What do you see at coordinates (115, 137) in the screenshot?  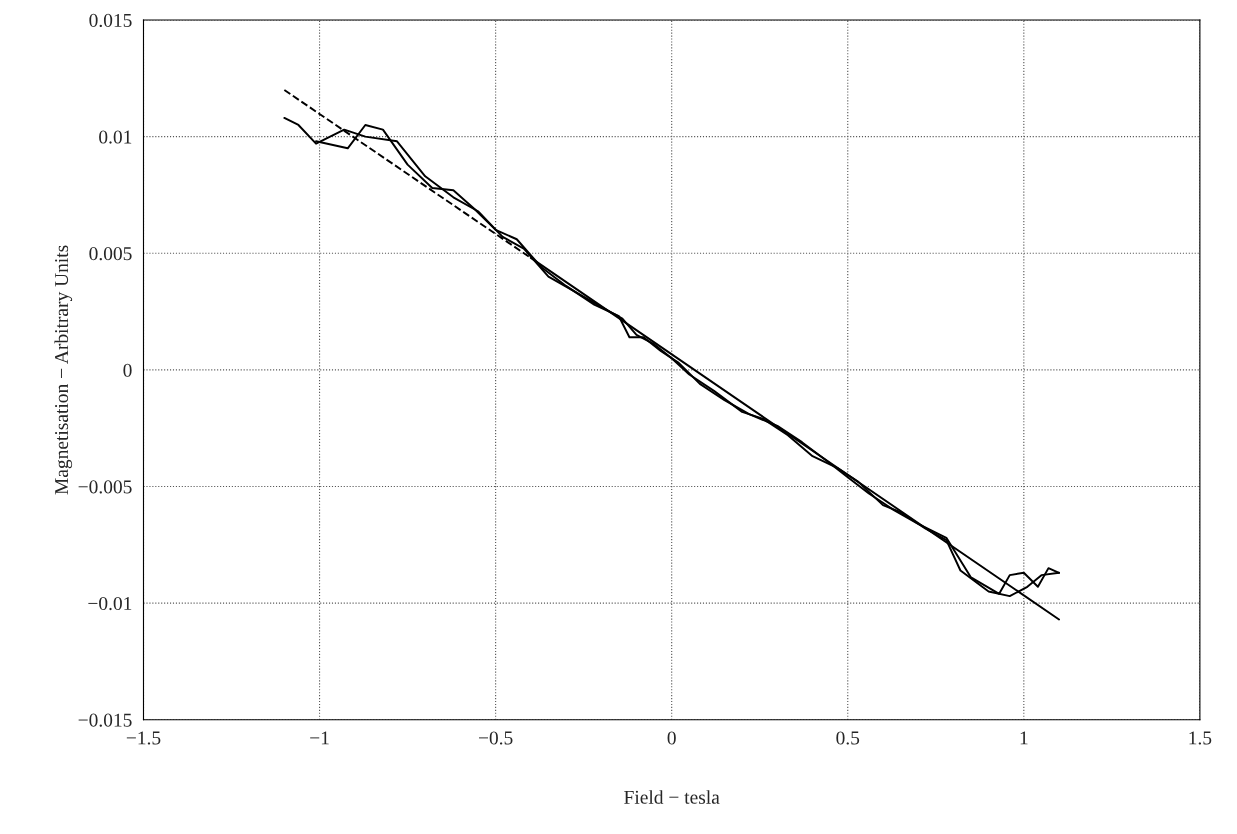 I see `y-tick-label: 0.01` at bounding box center [115, 137].